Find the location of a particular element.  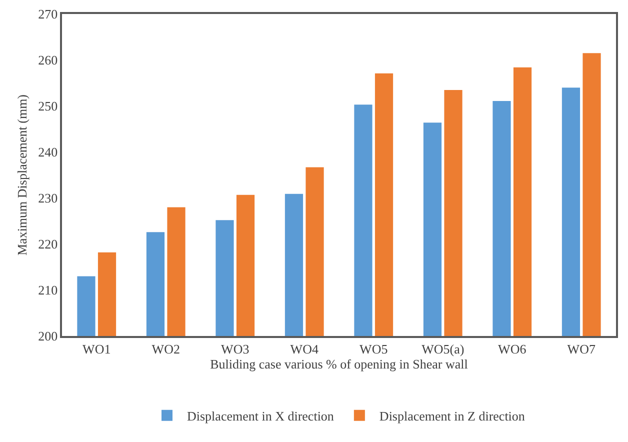

x-tick-label: WO6 is located at coordinates (512, 348).